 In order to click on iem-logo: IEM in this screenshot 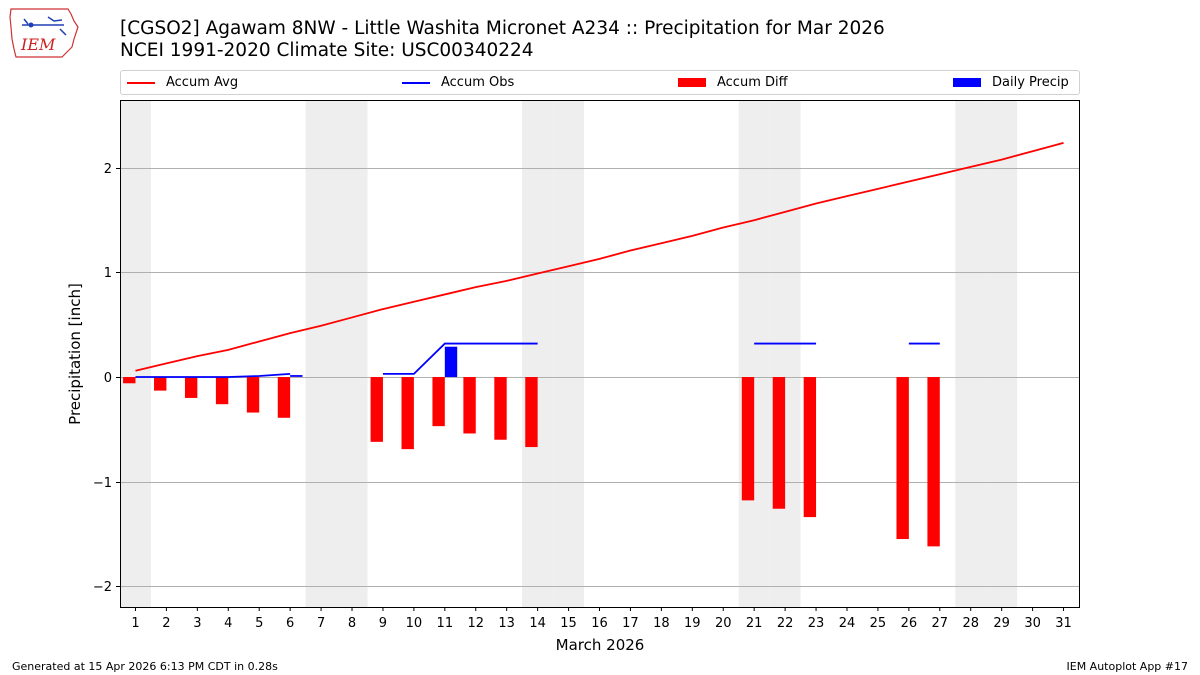, I will do `click(44, 33)`.